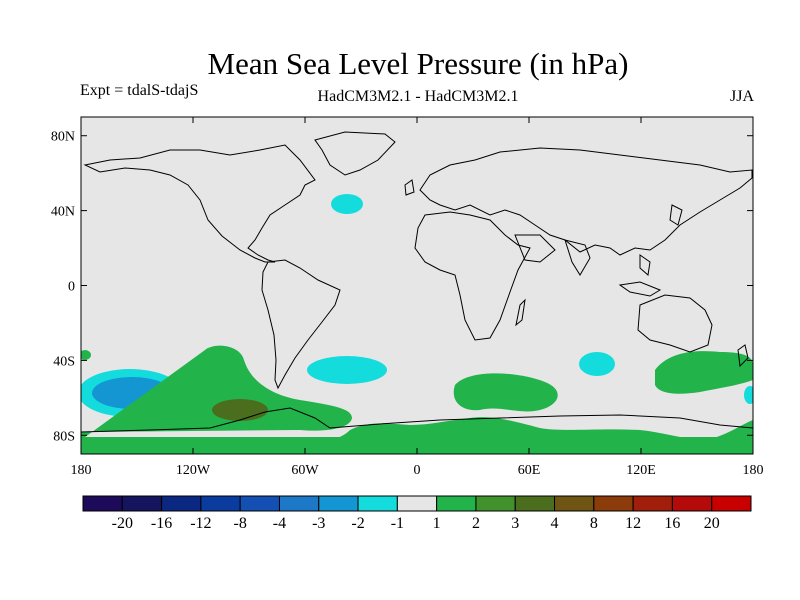 The width and height of the screenshot is (800, 600). I want to click on lat-tick-label: 40S, so click(64, 361).